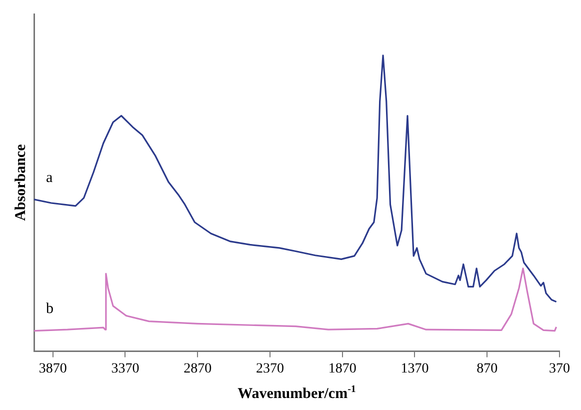 The width and height of the screenshot is (581, 410). I want to click on x-tick-label: 1870, so click(342, 368).